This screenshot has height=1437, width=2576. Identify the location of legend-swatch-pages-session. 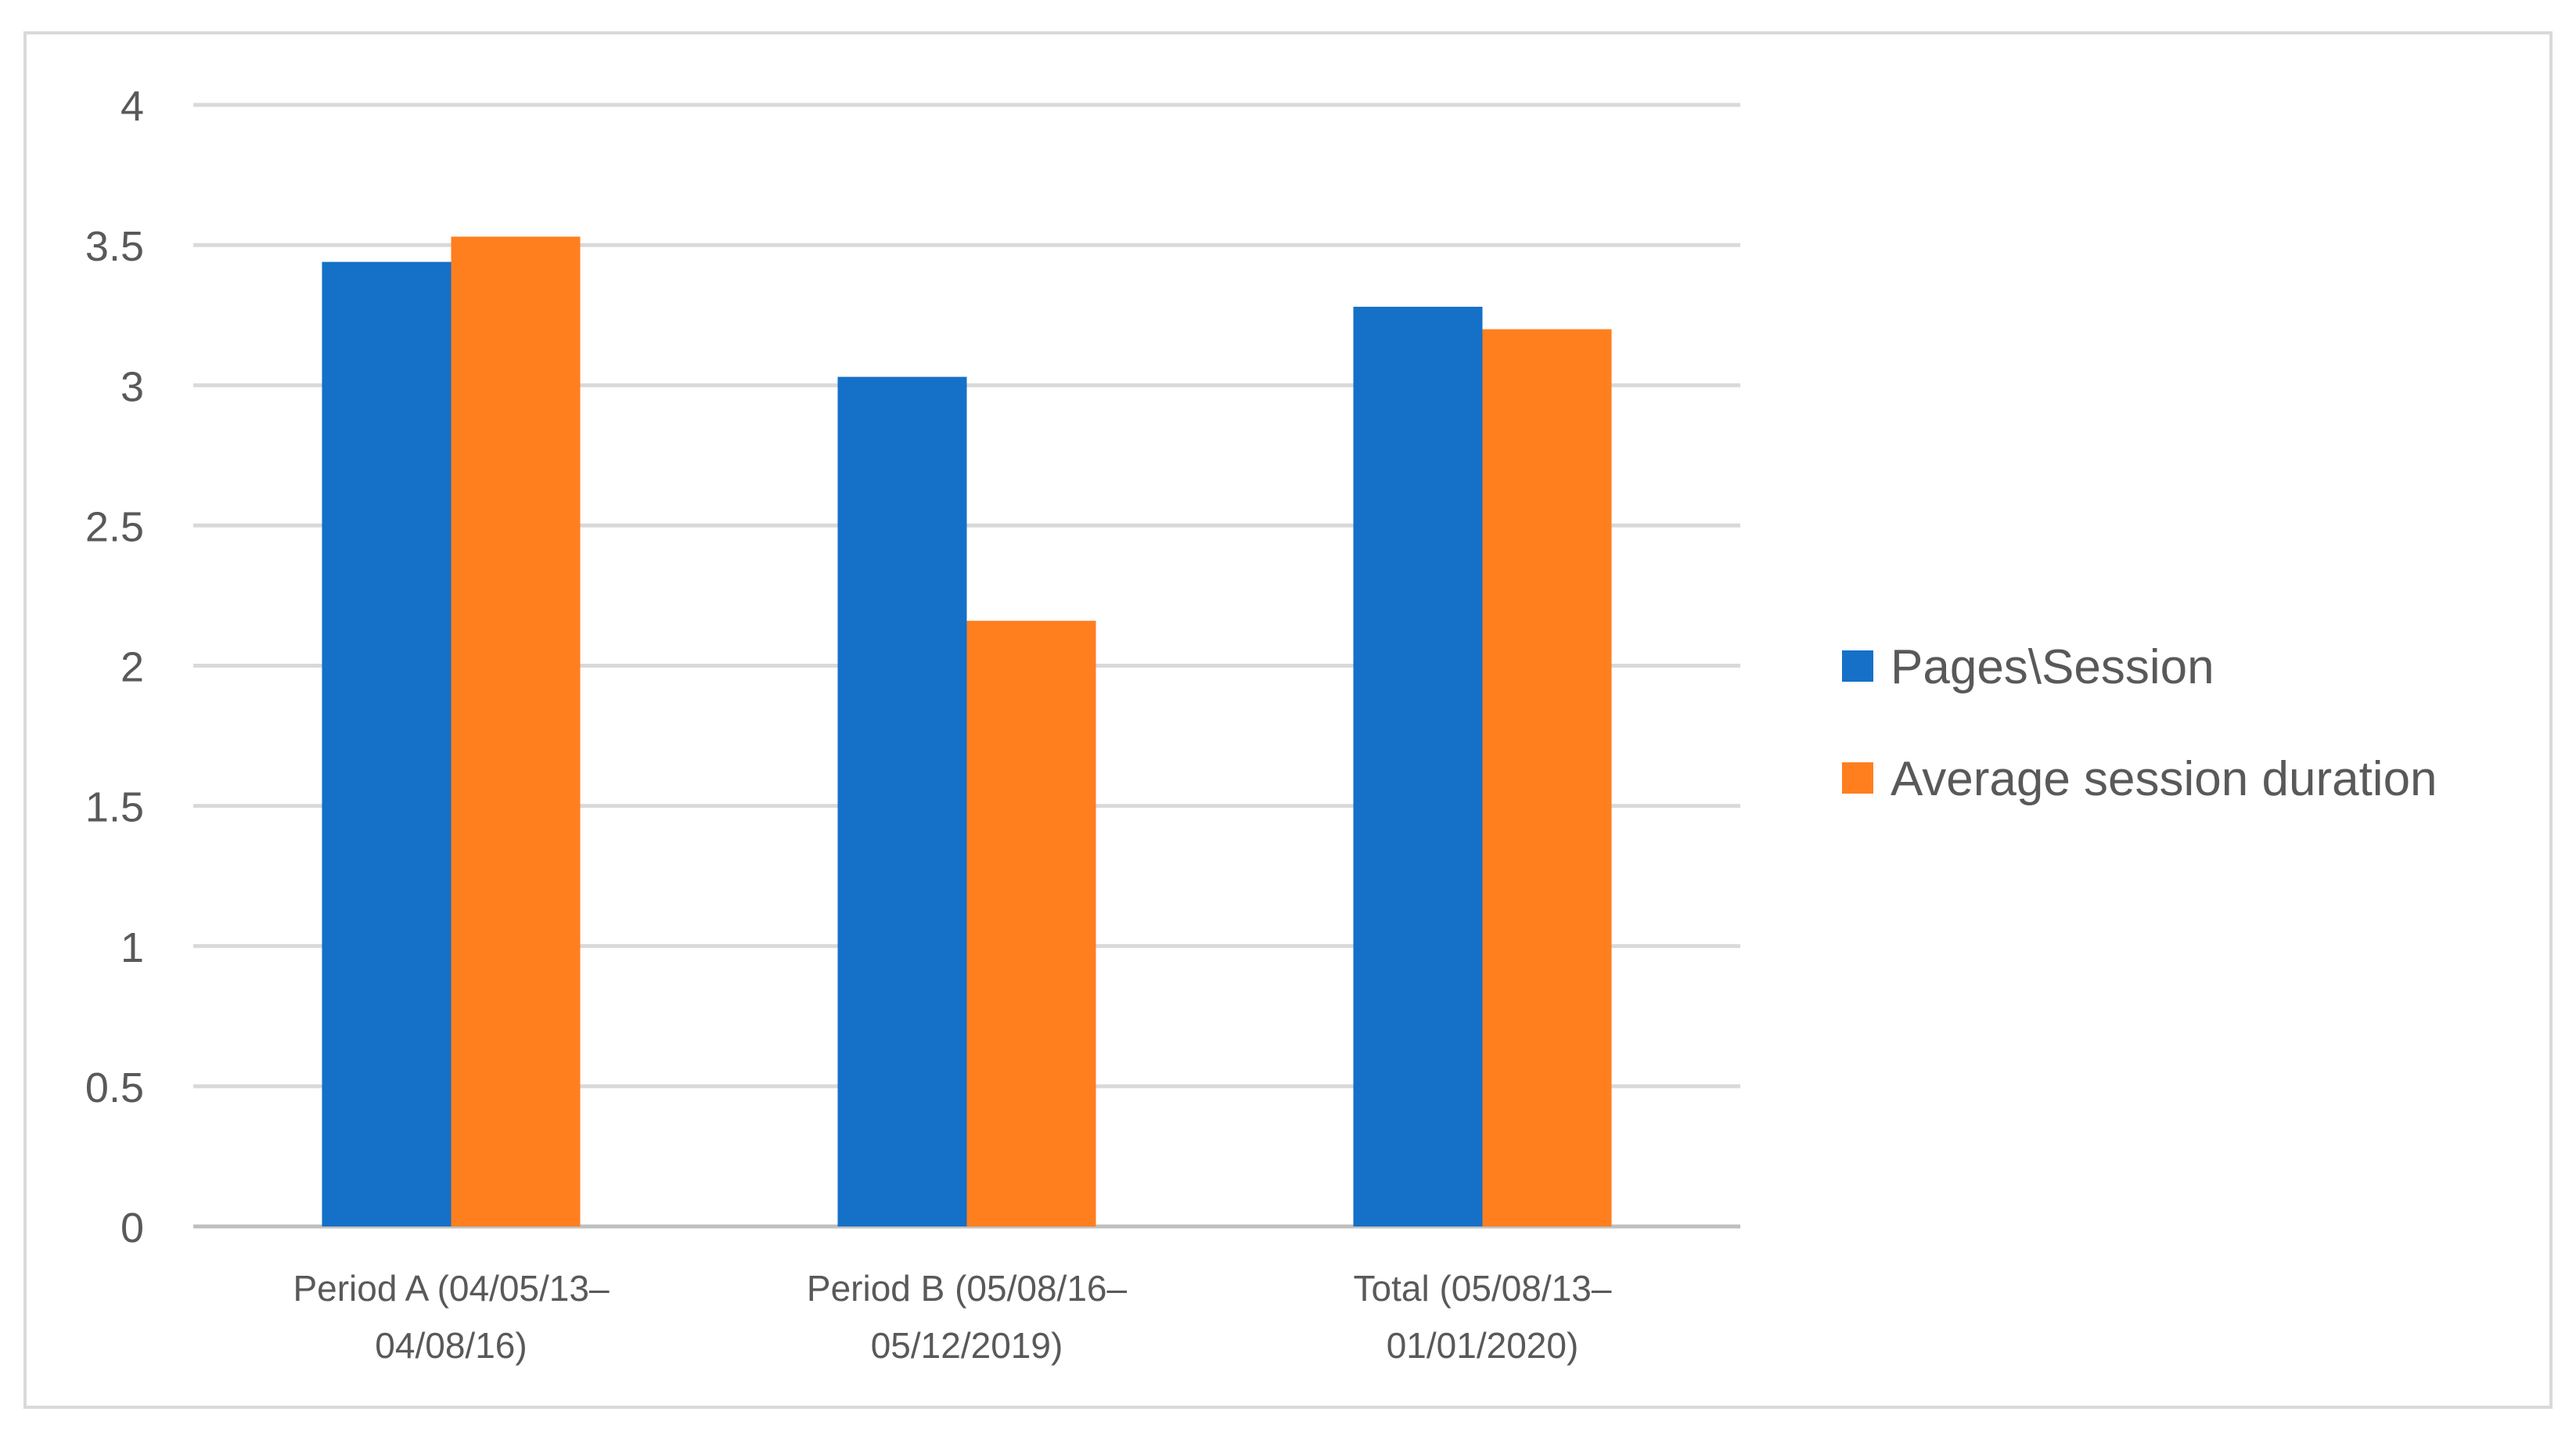
(1858, 666).